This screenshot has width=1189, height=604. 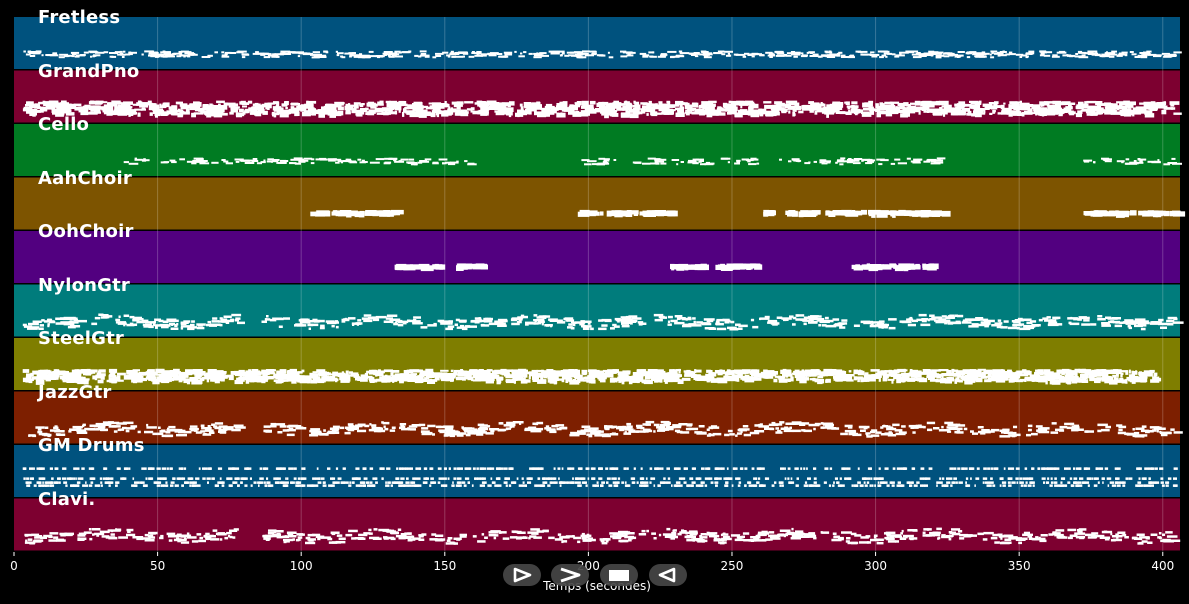 What do you see at coordinates (732, 566) in the screenshot?
I see `x-tick-label: 250` at bounding box center [732, 566].